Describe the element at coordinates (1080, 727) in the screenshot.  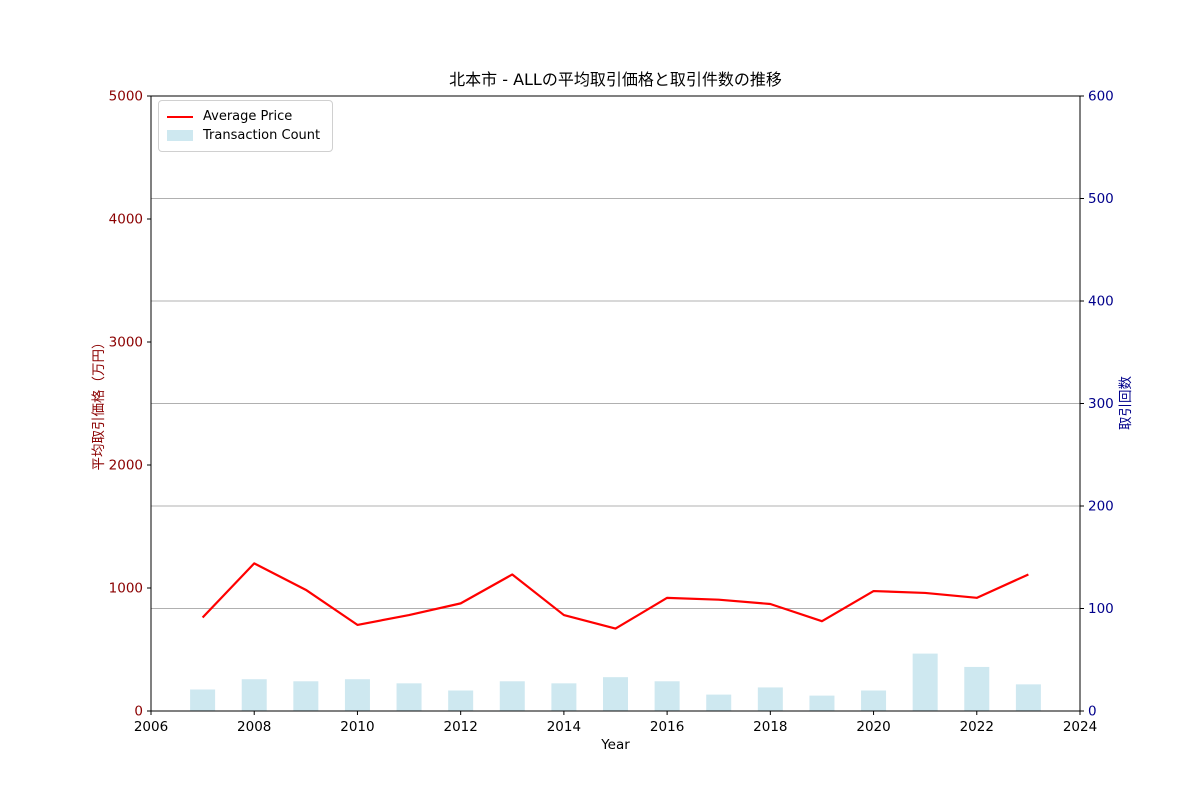
I see `x-tick-label: 2024` at that location.